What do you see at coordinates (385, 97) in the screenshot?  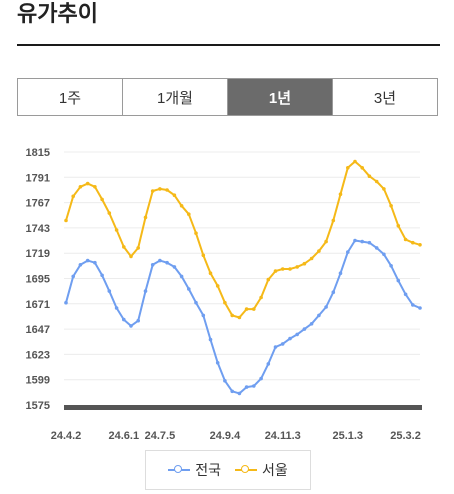 I see `tab-3-years: 3년` at bounding box center [385, 97].